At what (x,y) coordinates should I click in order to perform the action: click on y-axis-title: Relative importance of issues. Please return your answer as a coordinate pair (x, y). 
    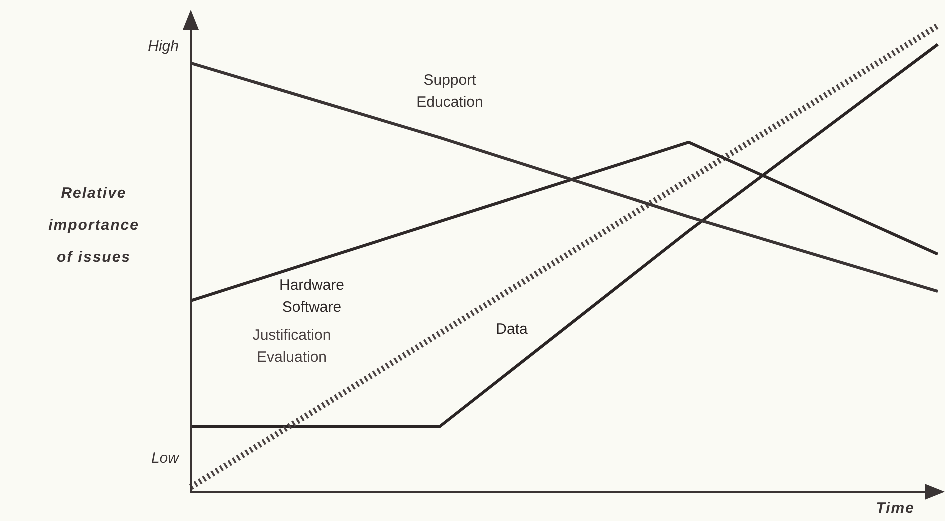
    Looking at the image, I should click on (94, 226).